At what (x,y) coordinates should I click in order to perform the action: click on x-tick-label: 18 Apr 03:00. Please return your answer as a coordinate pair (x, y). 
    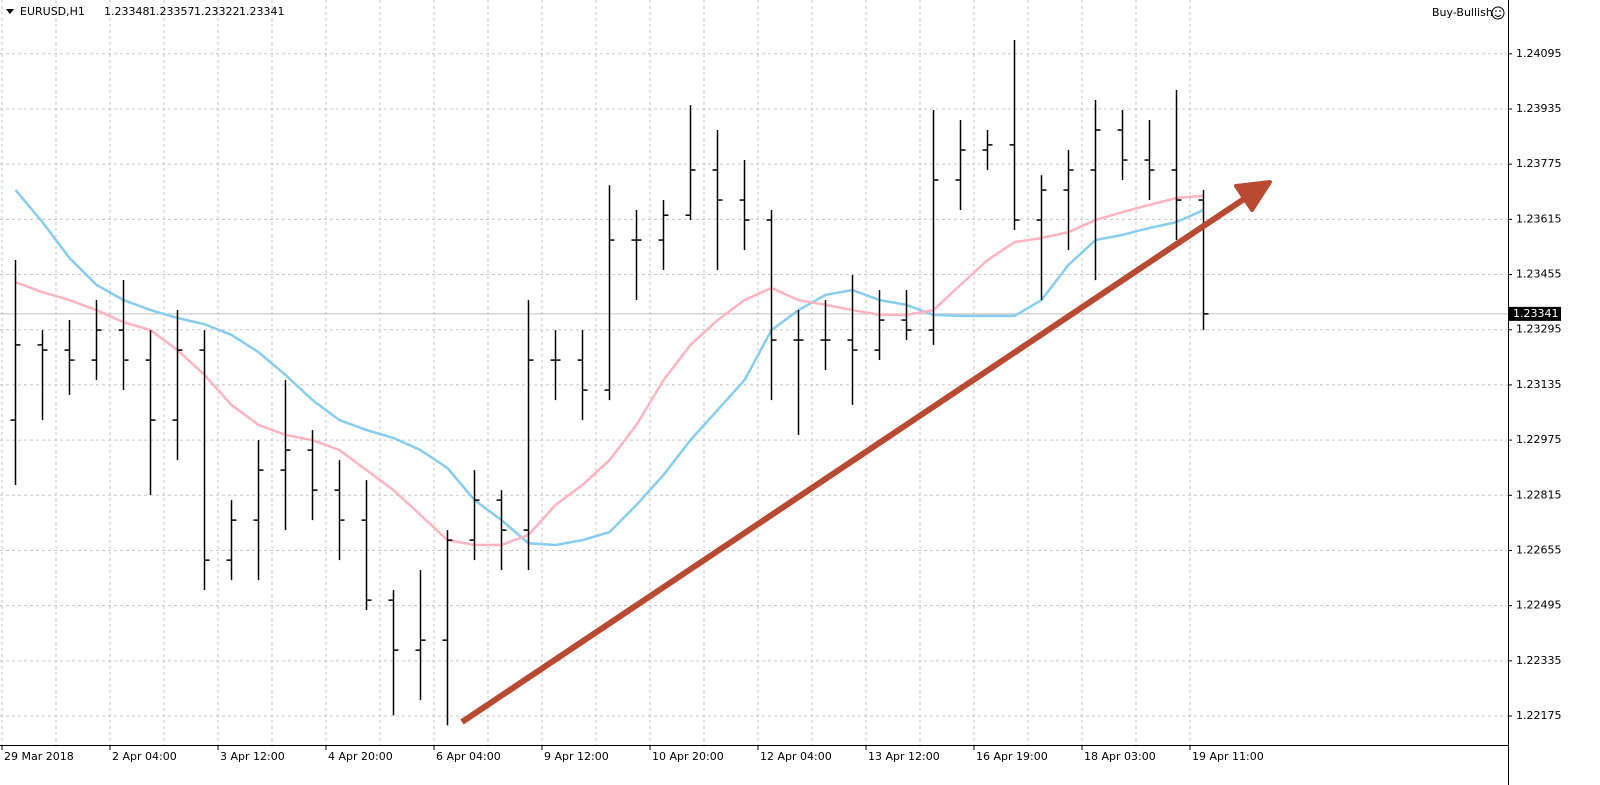
    Looking at the image, I should click on (1120, 756).